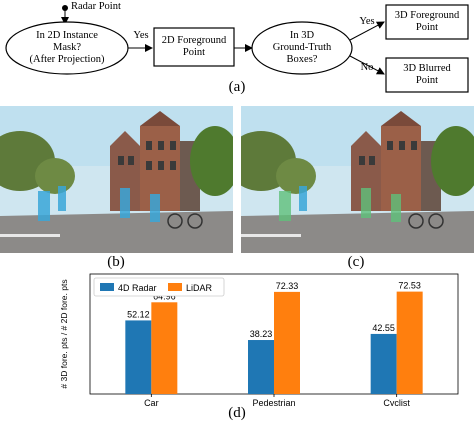 Image resolution: width=474 pixels, height=425 pixels. I want to click on legend-box, so click(159, 287).